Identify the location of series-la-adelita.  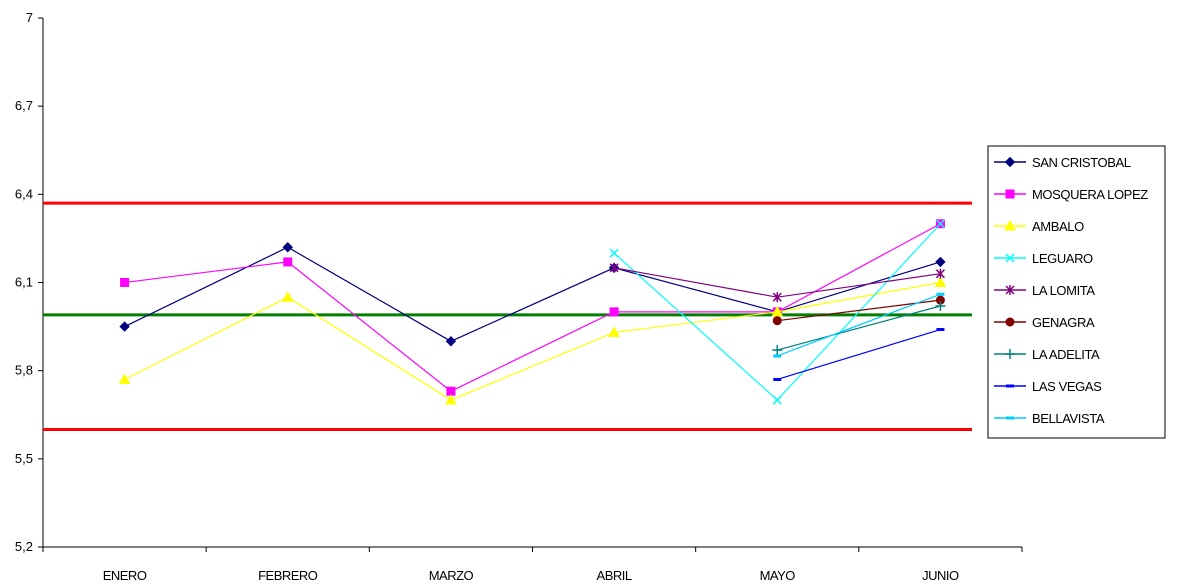
(859, 328).